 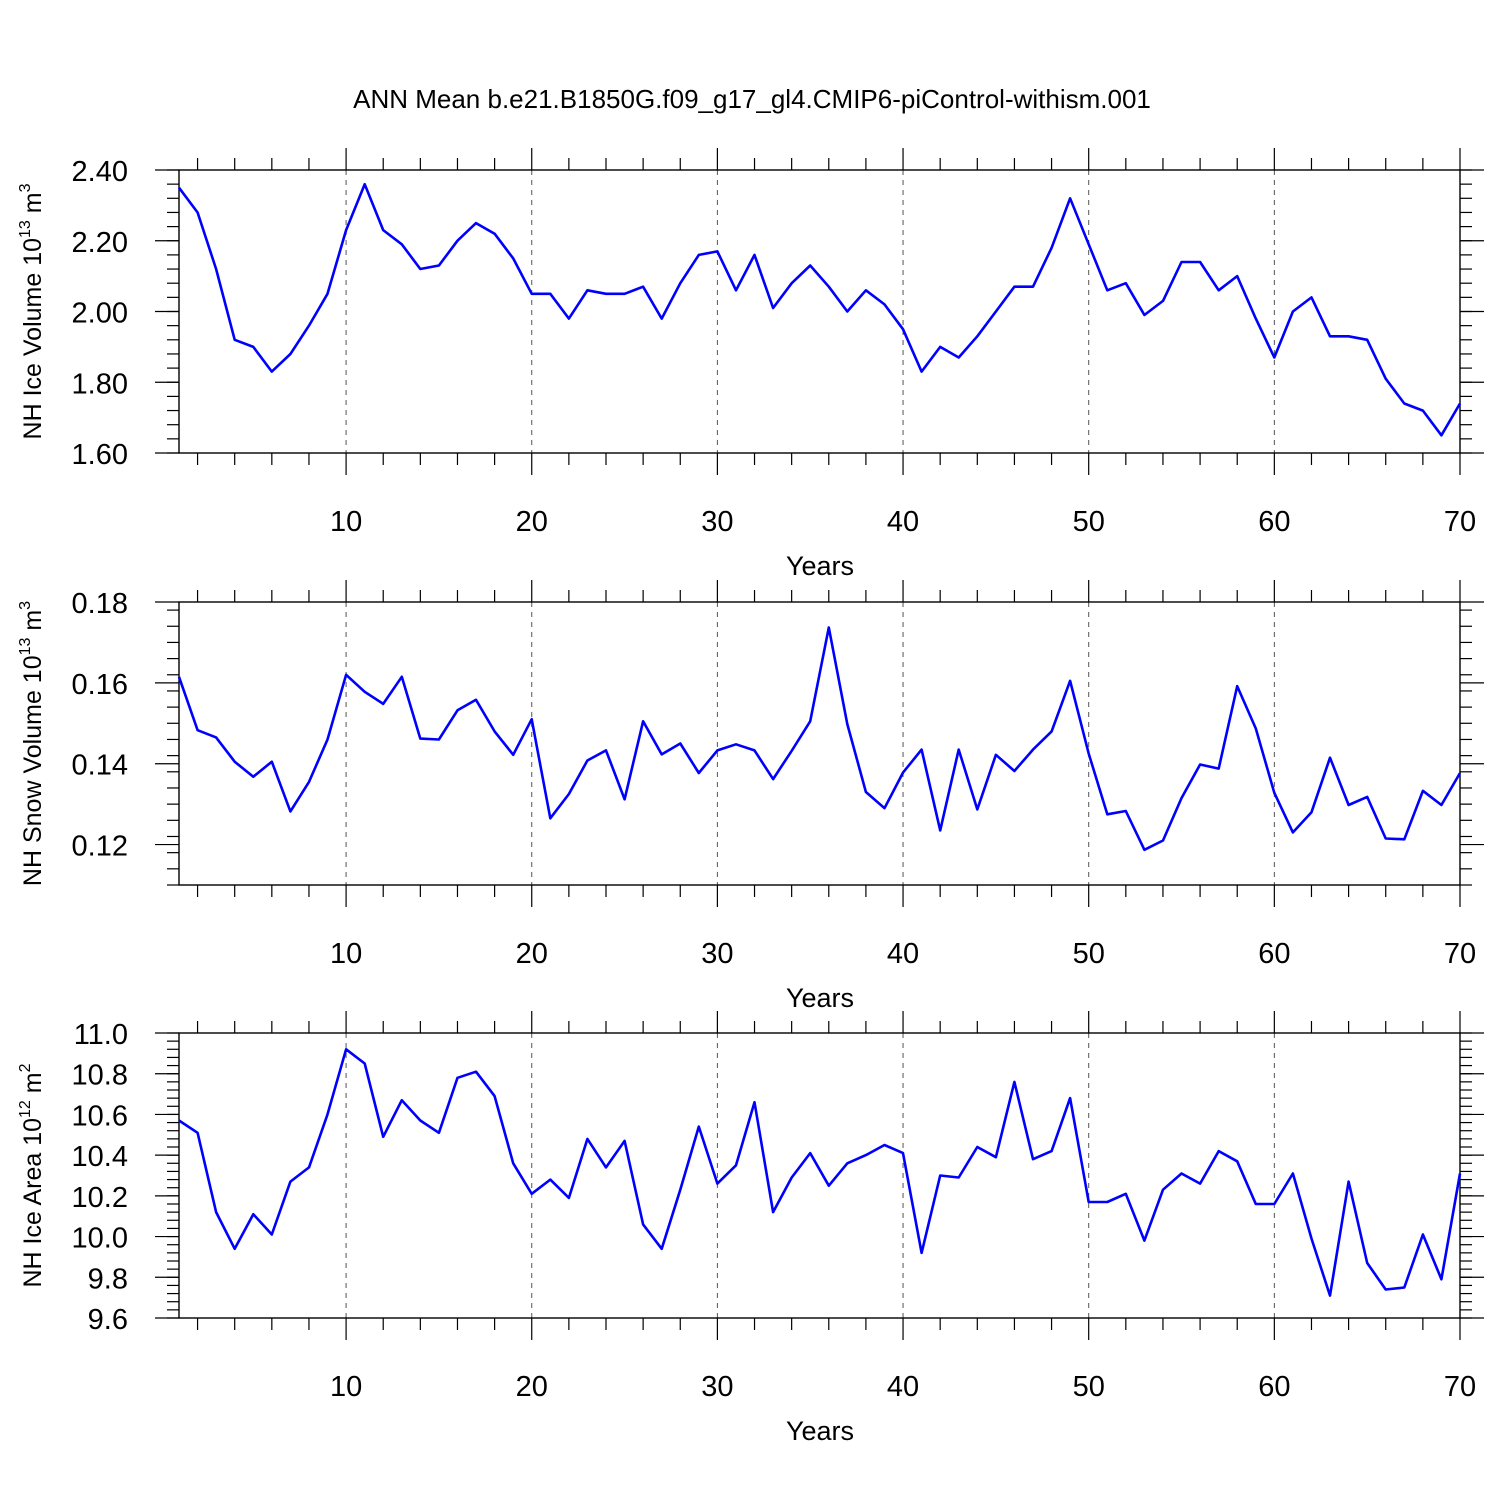 I want to click on y-axis-label: NH Ice Volume 1013 m3, so click(x=32, y=311).